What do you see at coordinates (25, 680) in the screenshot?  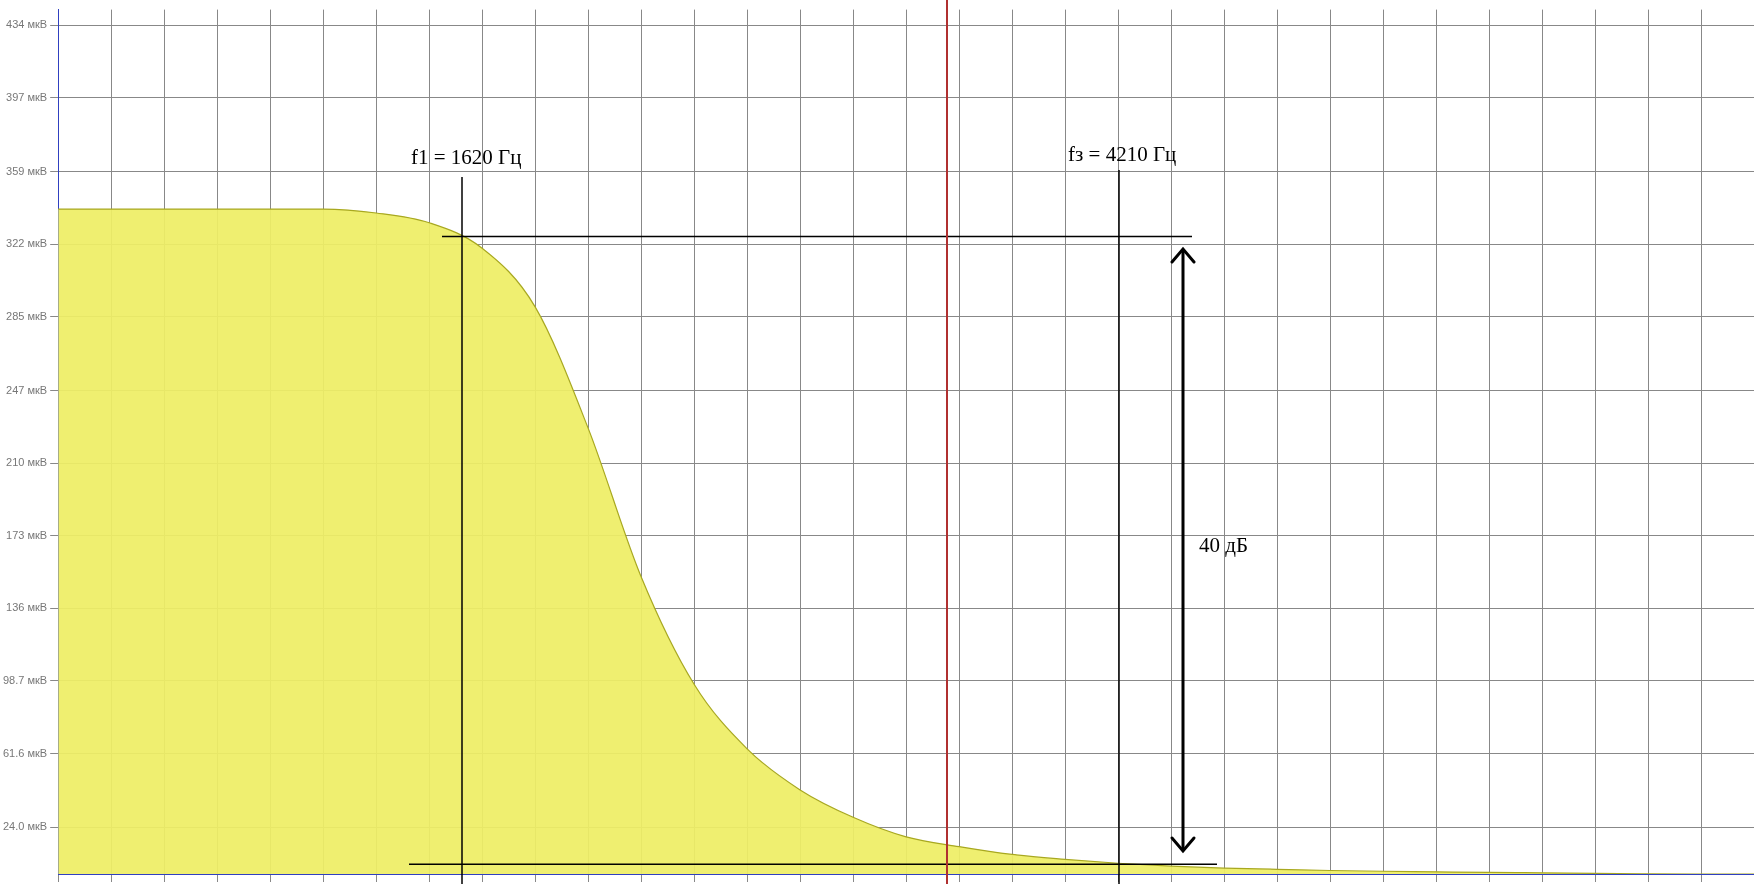 I see `y-tick-label: 98.7 мкВ` at bounding box center [25, 680].